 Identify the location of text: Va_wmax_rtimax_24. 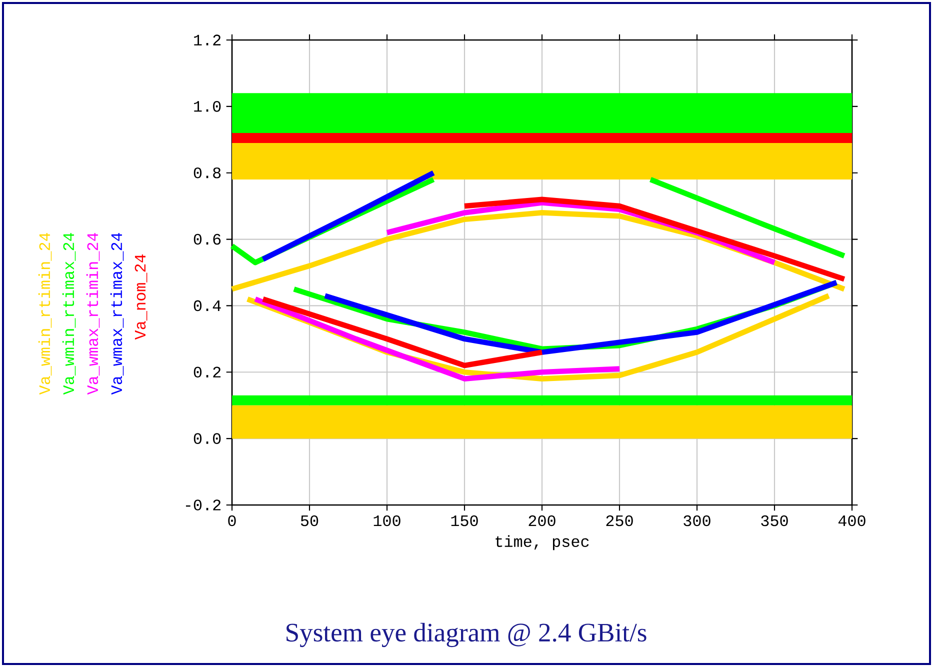
(117, 313).